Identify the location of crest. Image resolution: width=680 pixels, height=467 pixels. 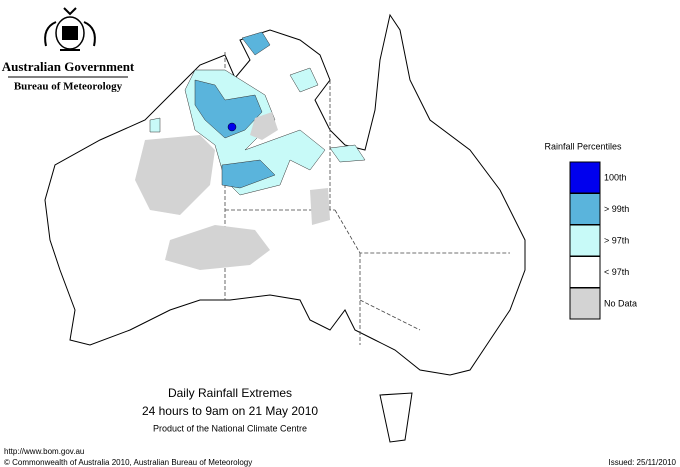
(70, 29).